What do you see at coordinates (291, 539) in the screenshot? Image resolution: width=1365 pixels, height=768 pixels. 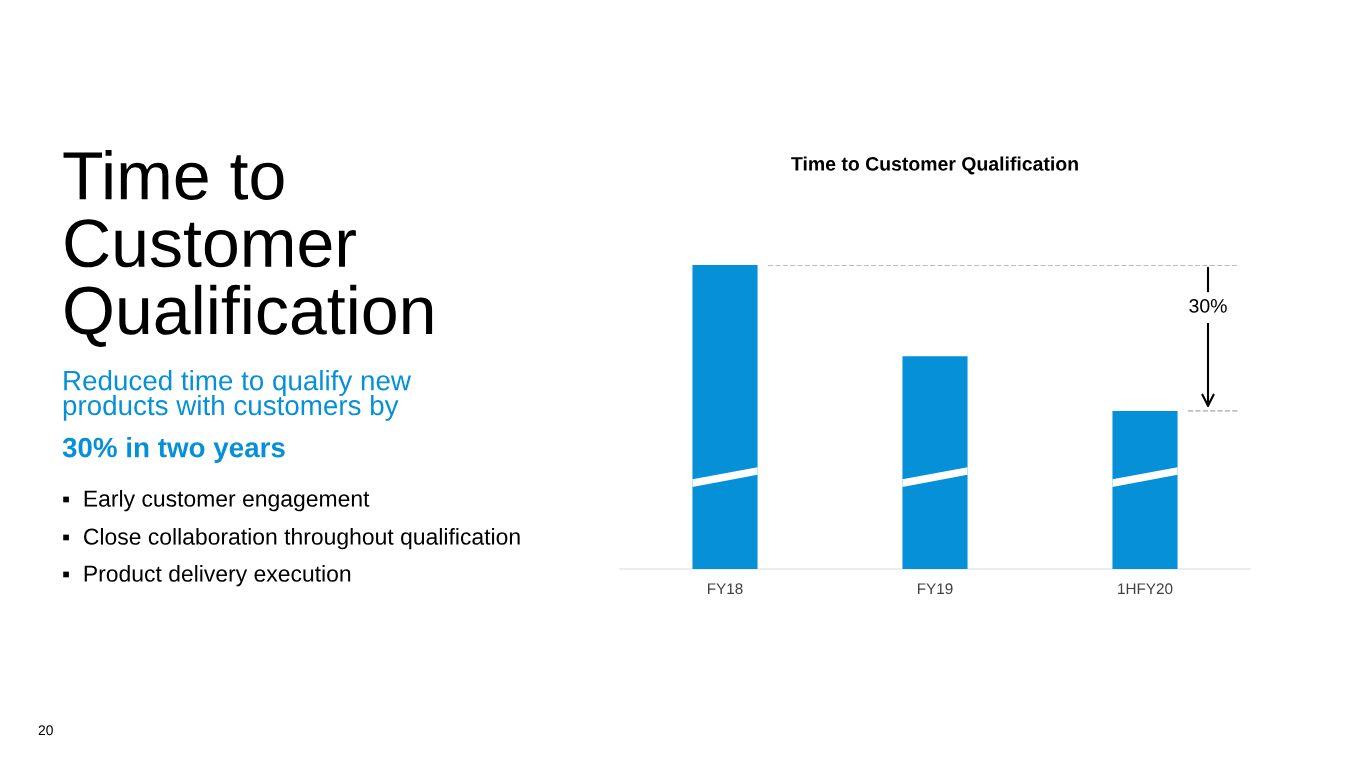 I see `text: ▪ Close collaboration throughout qualification` at bounding box center [291, 539].